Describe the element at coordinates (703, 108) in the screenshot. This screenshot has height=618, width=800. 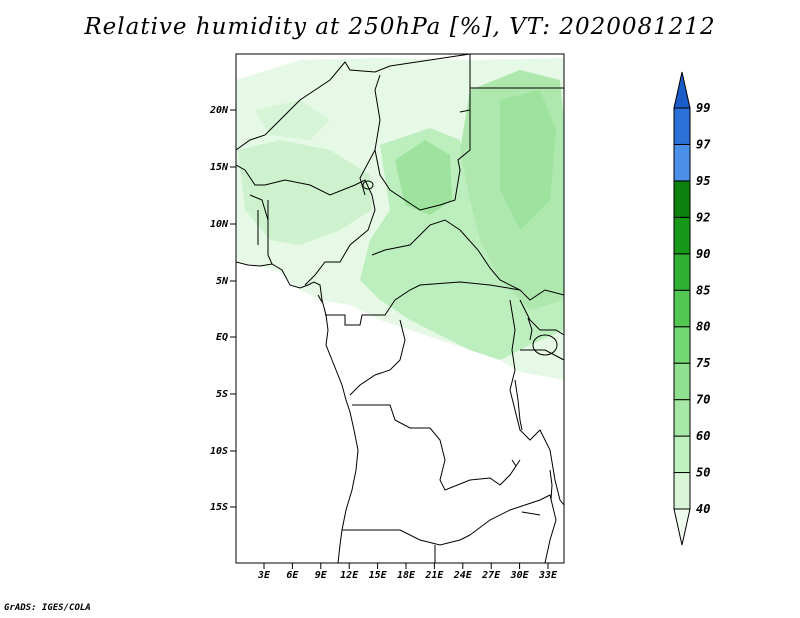
I see `colorbar-level-label: 99` at that location.